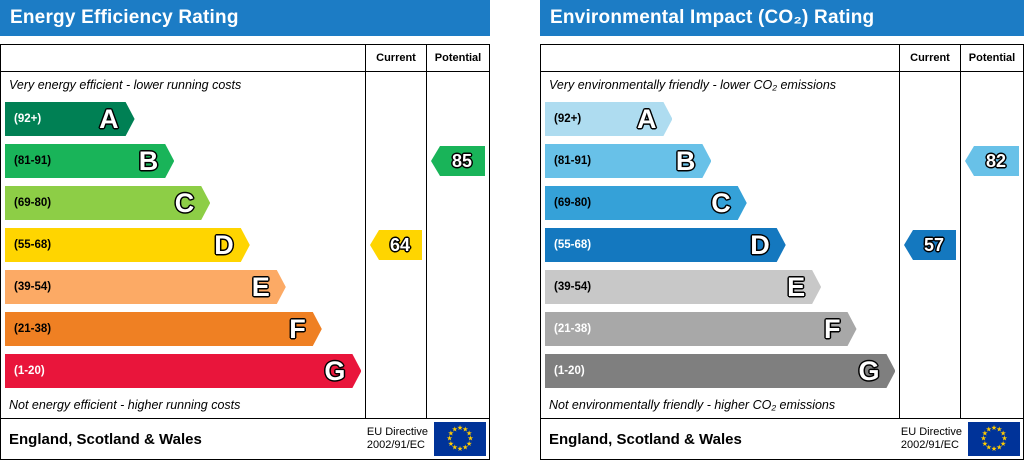 This screenshot has height=460, width=1024. Describe the element at coordinates (395, 445) in the screenshot. I see `eu-directive-line2: 2002/91/EC` at that location.